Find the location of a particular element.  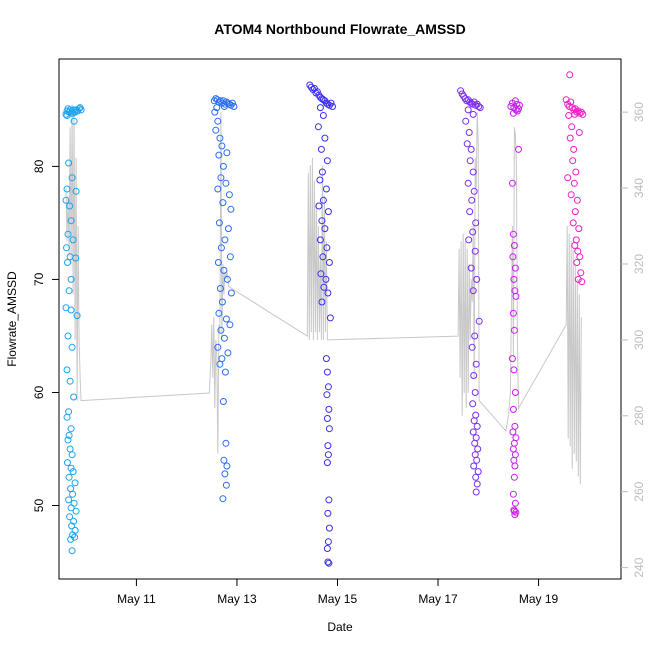

y-tick-label: 60 is located at coordinates (39, 392).